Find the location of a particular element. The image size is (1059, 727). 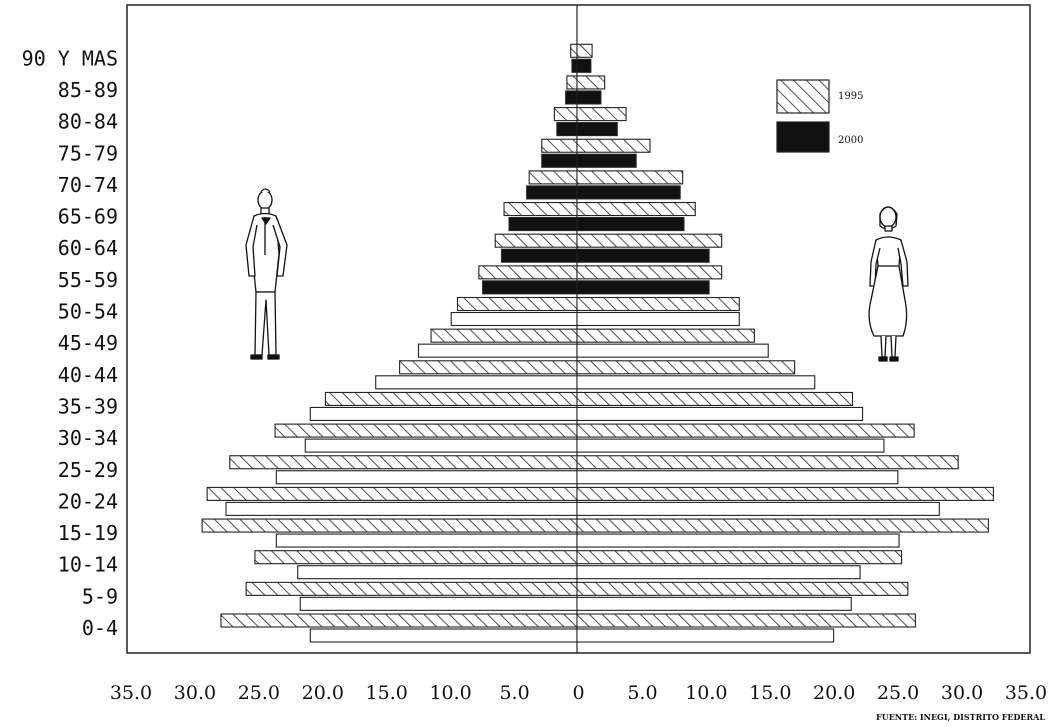

age-label-35-39: 35-39 is located at coordinates (88, 406).